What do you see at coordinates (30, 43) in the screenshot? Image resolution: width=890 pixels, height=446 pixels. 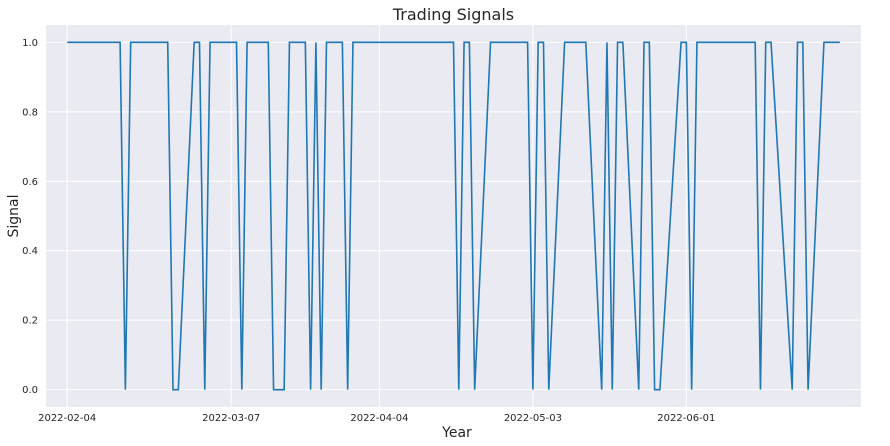 I see `y-tick-label: 1.0` at bounding box center [30, 43].